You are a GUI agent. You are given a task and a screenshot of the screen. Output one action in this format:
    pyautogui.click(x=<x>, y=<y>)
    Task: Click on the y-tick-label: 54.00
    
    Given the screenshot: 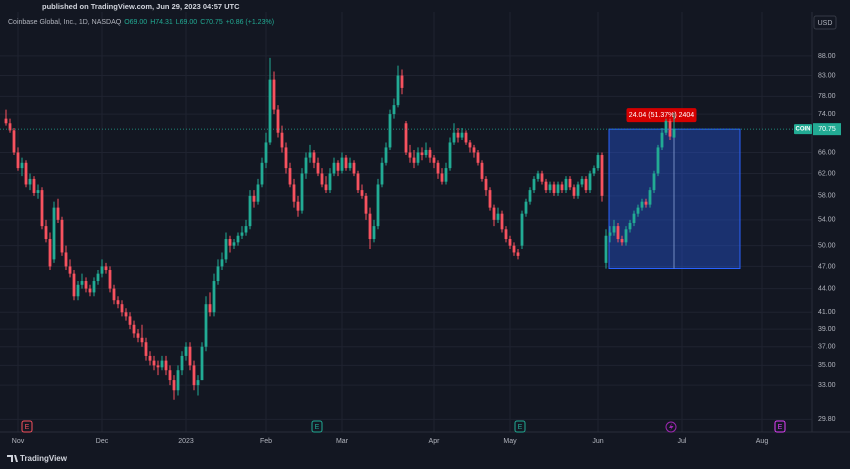 What is the action you would take?
    pyautogui.click(x=827, y=220)
    